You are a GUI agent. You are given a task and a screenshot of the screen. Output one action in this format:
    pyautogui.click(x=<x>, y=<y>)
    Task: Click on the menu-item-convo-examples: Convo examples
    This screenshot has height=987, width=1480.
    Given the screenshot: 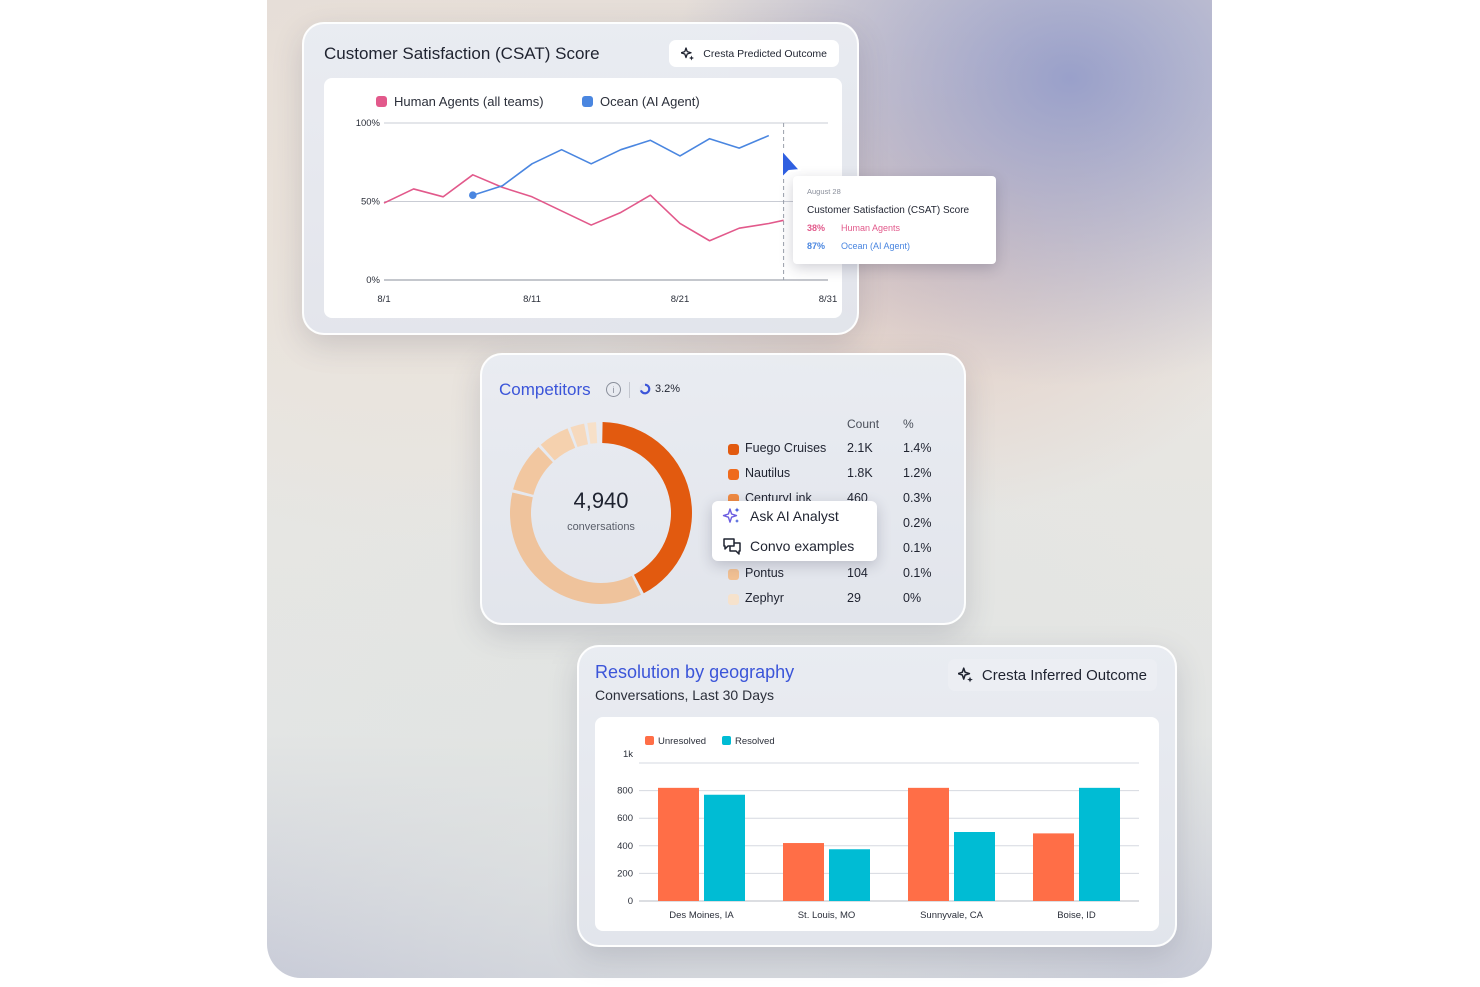 What is the action you would take?
    pyautogui.click(x=794, y=546)
    